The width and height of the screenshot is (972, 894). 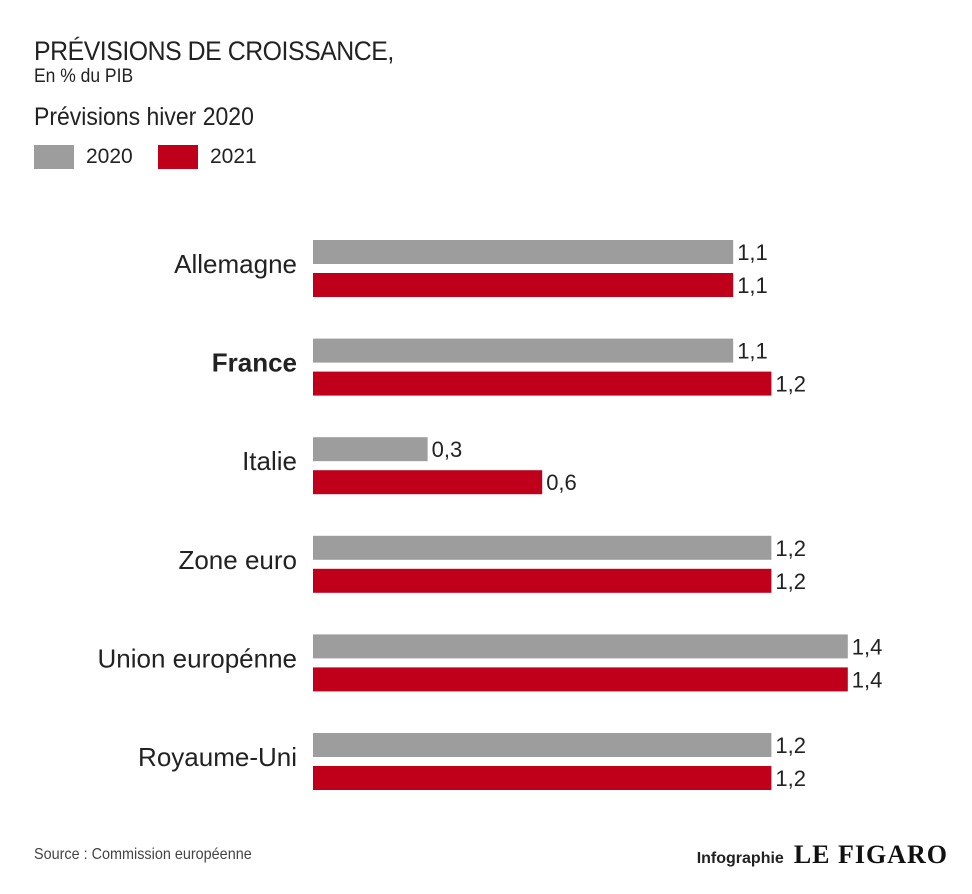 What do you see at coordinates (542, 580) in the screenshot?
I see `bar-zone-euro-2021` at bounding box center [542, 580].